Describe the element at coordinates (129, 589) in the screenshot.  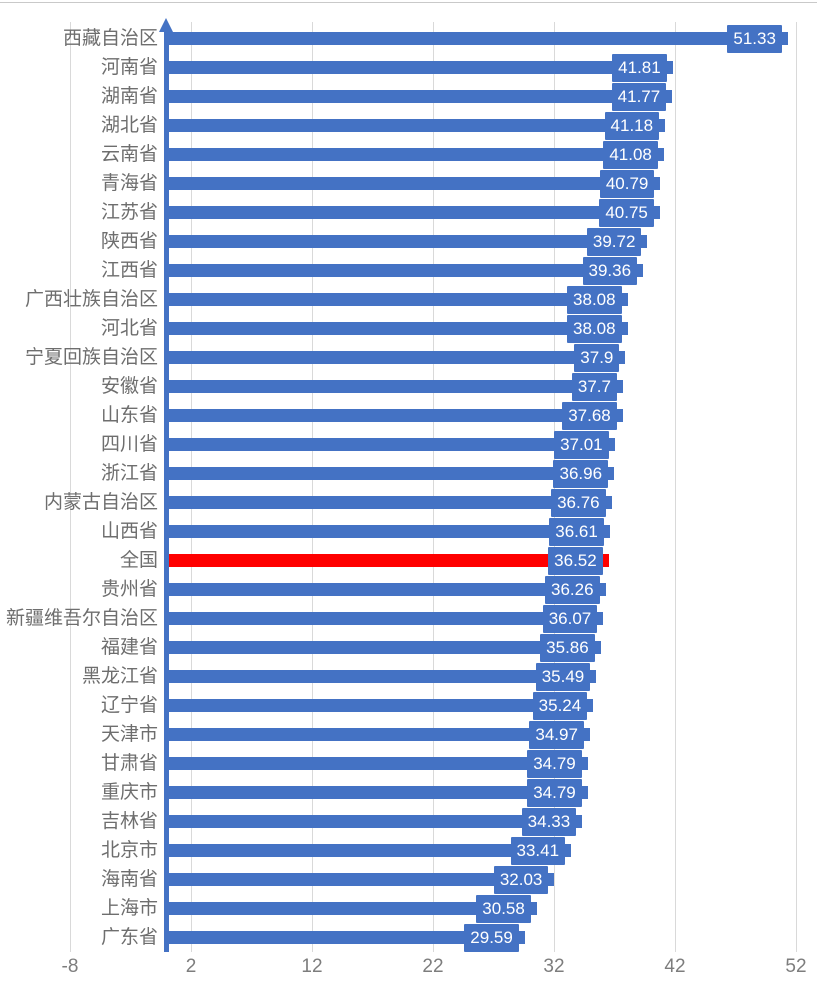
I see `category-label: 贵州省` at that location.